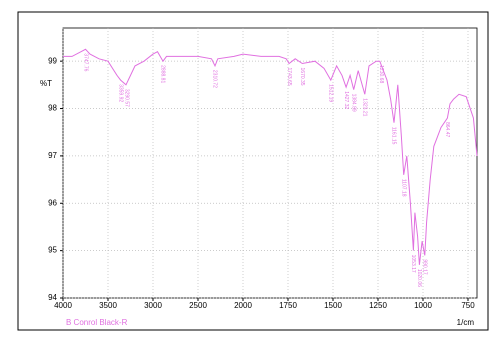 The image size is (499, 343). What do you see at coordinates (52, 155) in the screenshot?
I see `y-tick-label: 97` at bounding box center [52, 155].